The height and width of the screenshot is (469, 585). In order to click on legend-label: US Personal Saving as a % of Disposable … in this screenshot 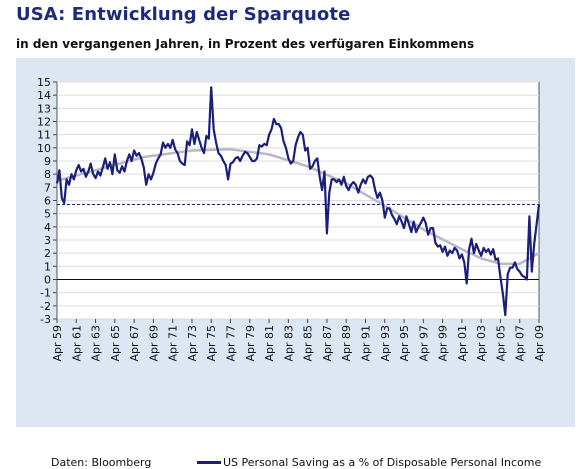, I will do `click(382, 462)`.